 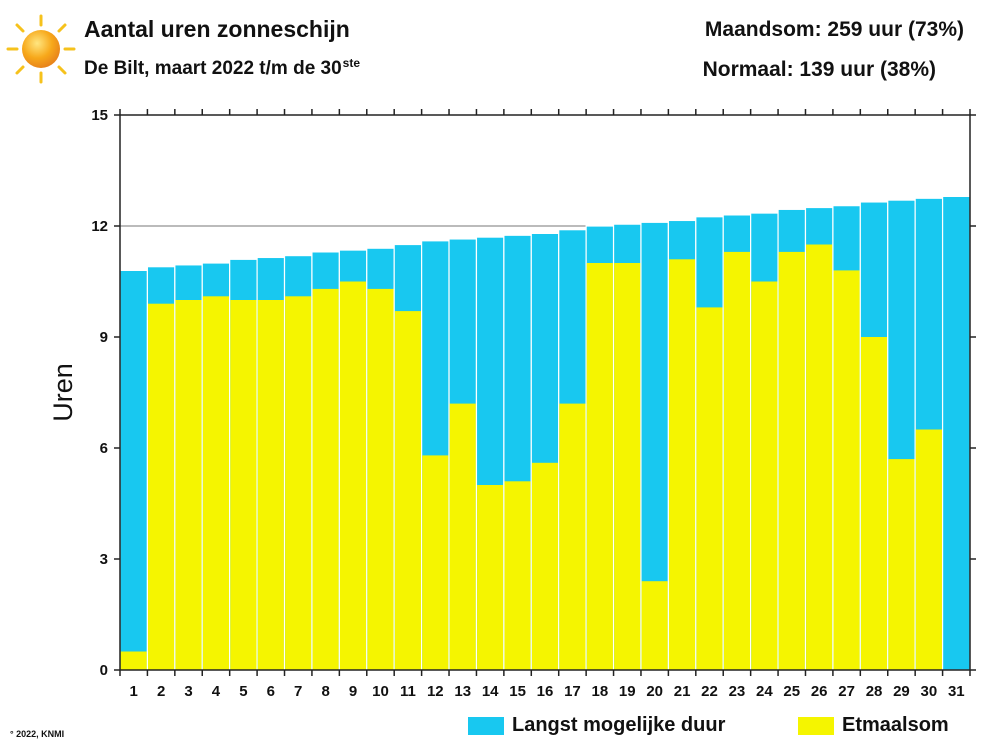 I want to click on y-tick-label-3: 3, so click(x=104, y=559).